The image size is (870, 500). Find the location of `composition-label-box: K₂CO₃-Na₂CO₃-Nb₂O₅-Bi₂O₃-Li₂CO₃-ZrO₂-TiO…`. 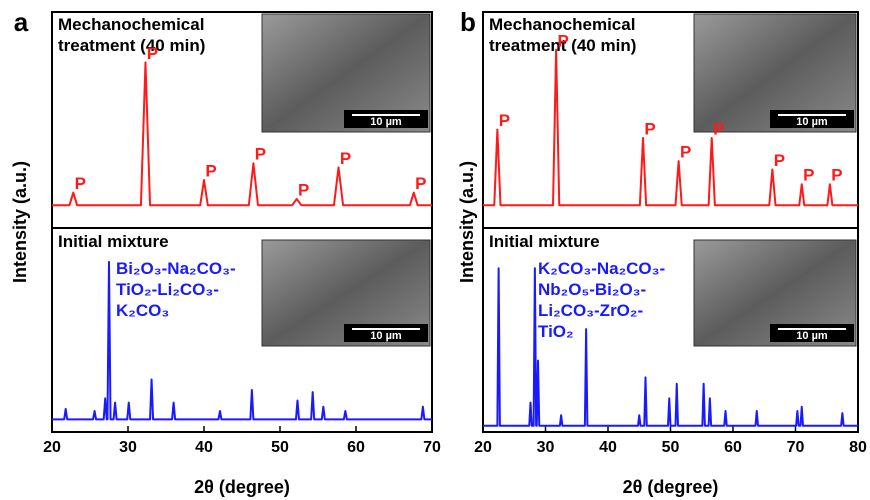

composition-label-box: K₂CO₃-Na₂CO₃-Nb₂O₅-Bi₂O₃-Li₂CO₃-ZrO₂-TiO… is located at coordinates (602, 300).